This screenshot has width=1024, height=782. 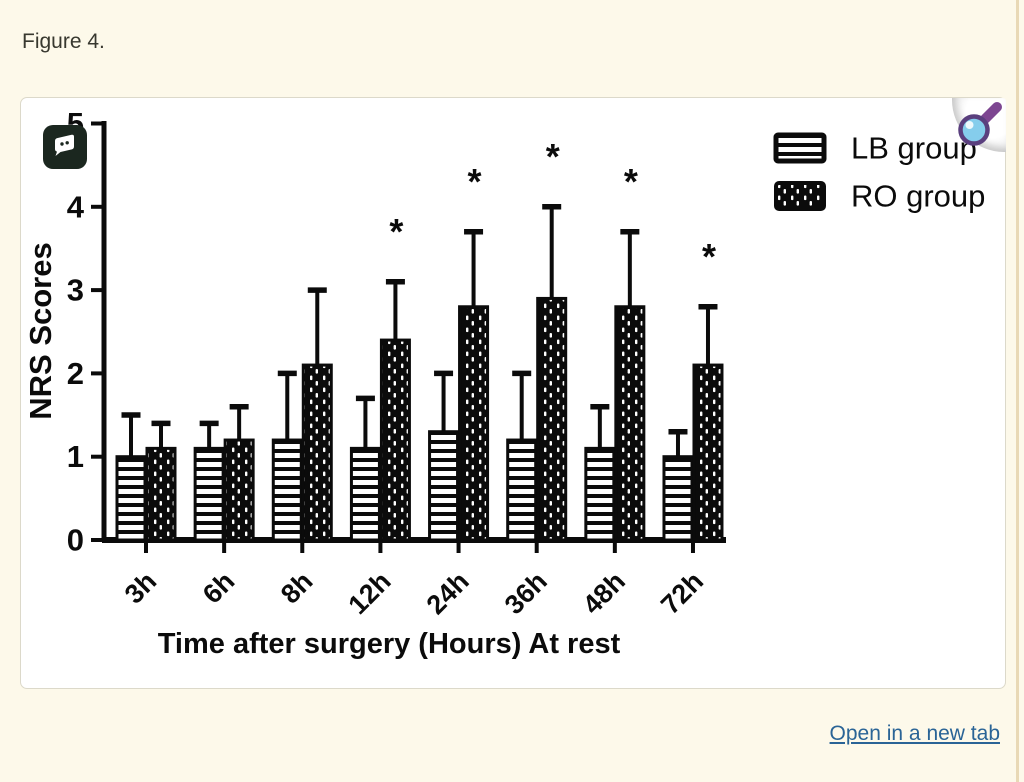 What do you see at coordinates (526, 593) in the screenshot?
I see `x-tick-label: 36h` at bounding box center [526, 593].